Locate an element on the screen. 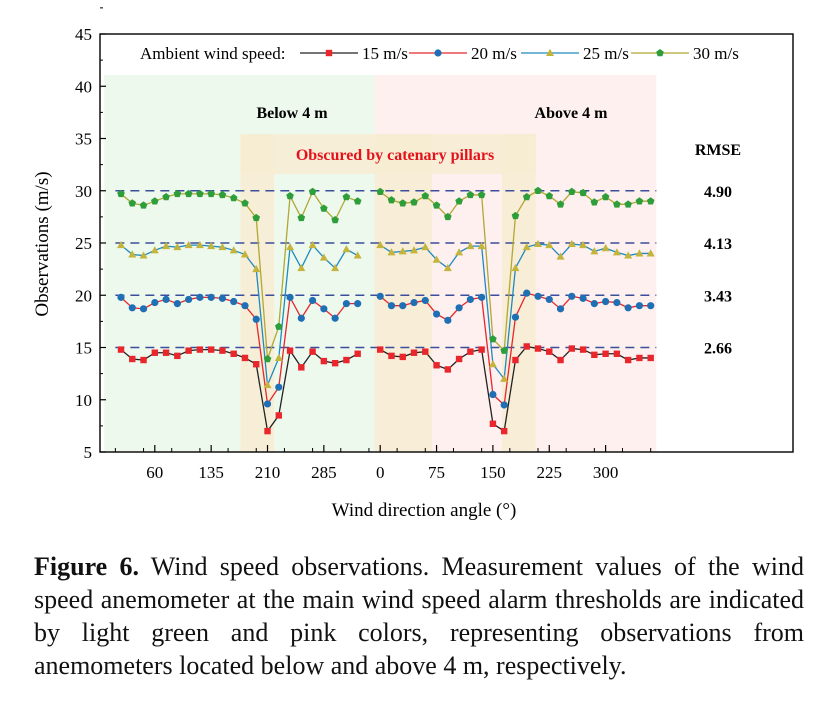  legend-entry: 20 m/s is located at coordinates (494, 53).